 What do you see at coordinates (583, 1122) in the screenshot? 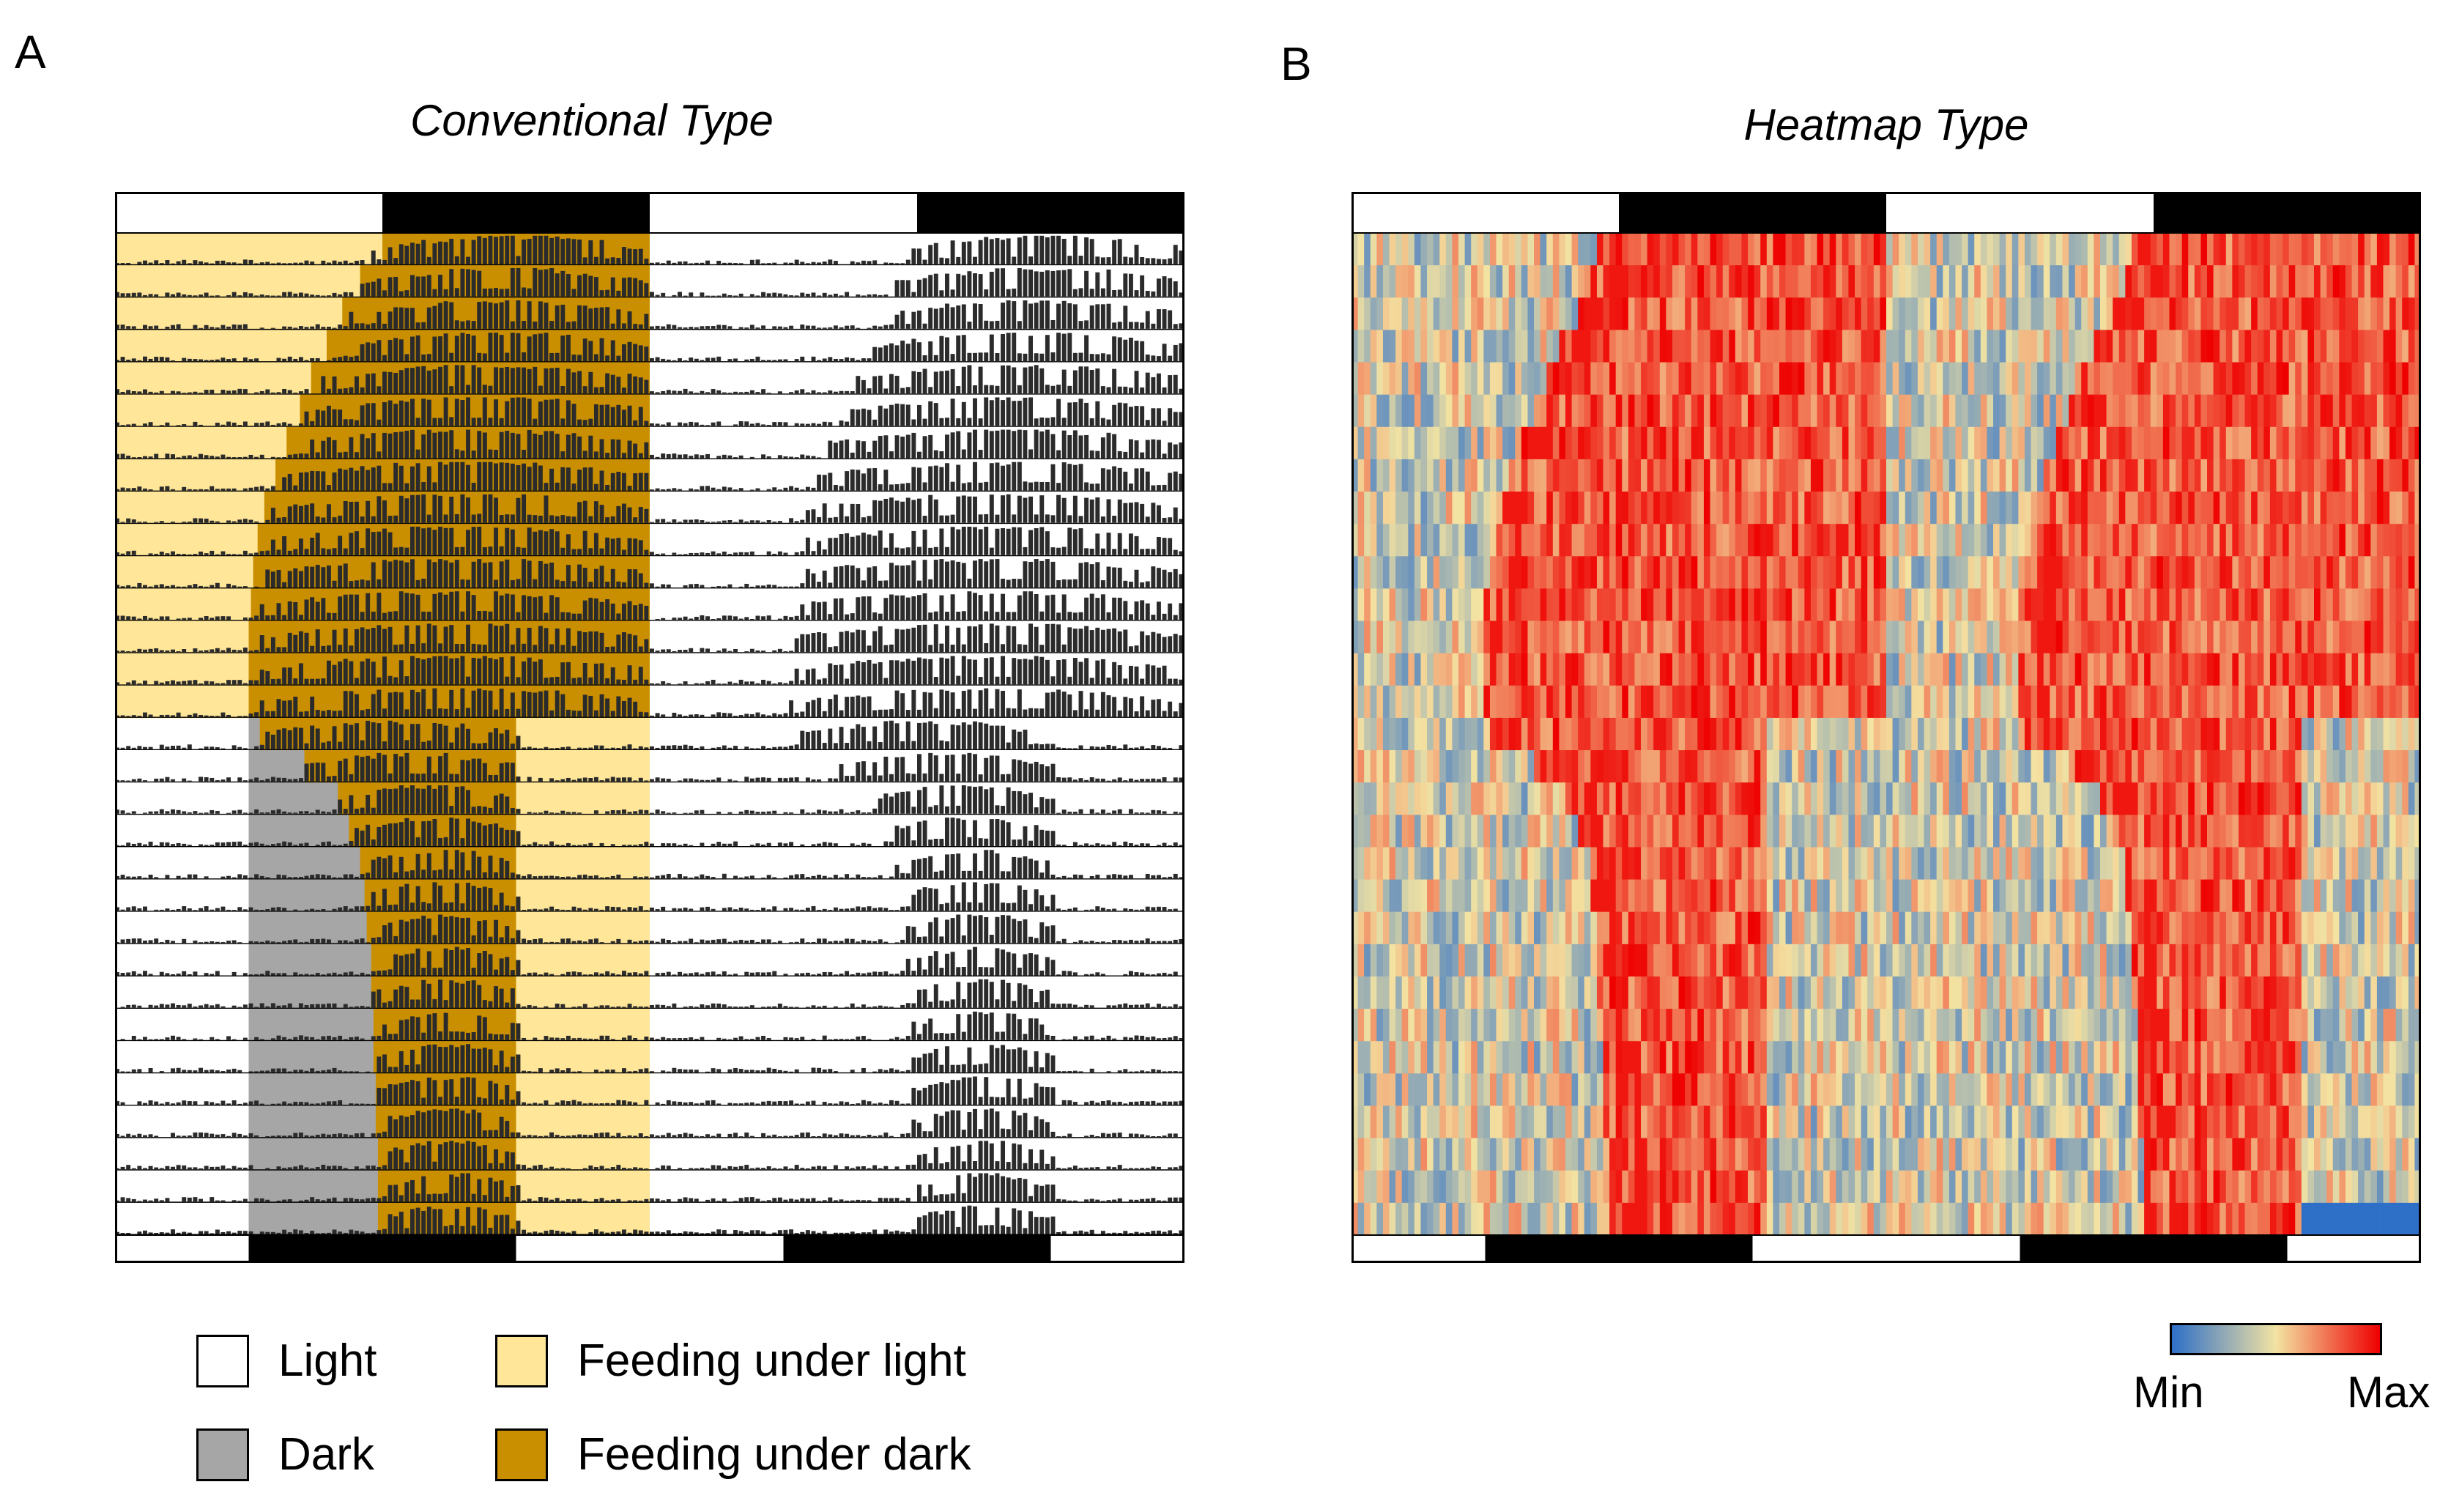
I see `feeding-light-region` at bounding box center [583, 1122].